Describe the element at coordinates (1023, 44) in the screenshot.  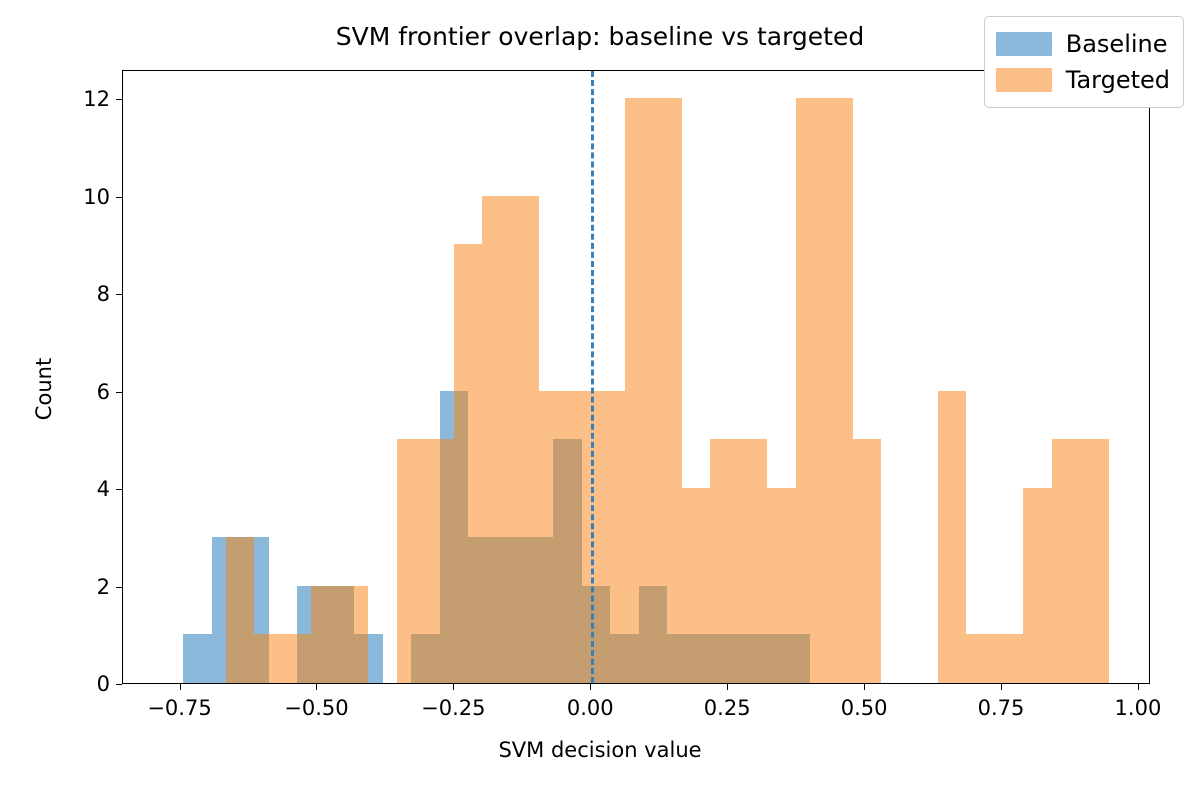
I see `legend-swatch-baseline` at that location.